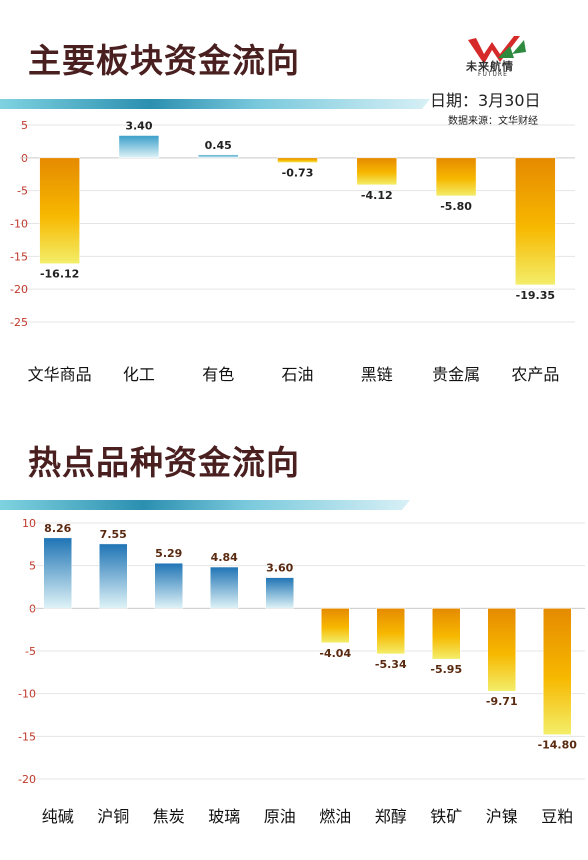 This screenshot has width=588, height=860. I want to click on bar-贵金属, so click(456, 177).